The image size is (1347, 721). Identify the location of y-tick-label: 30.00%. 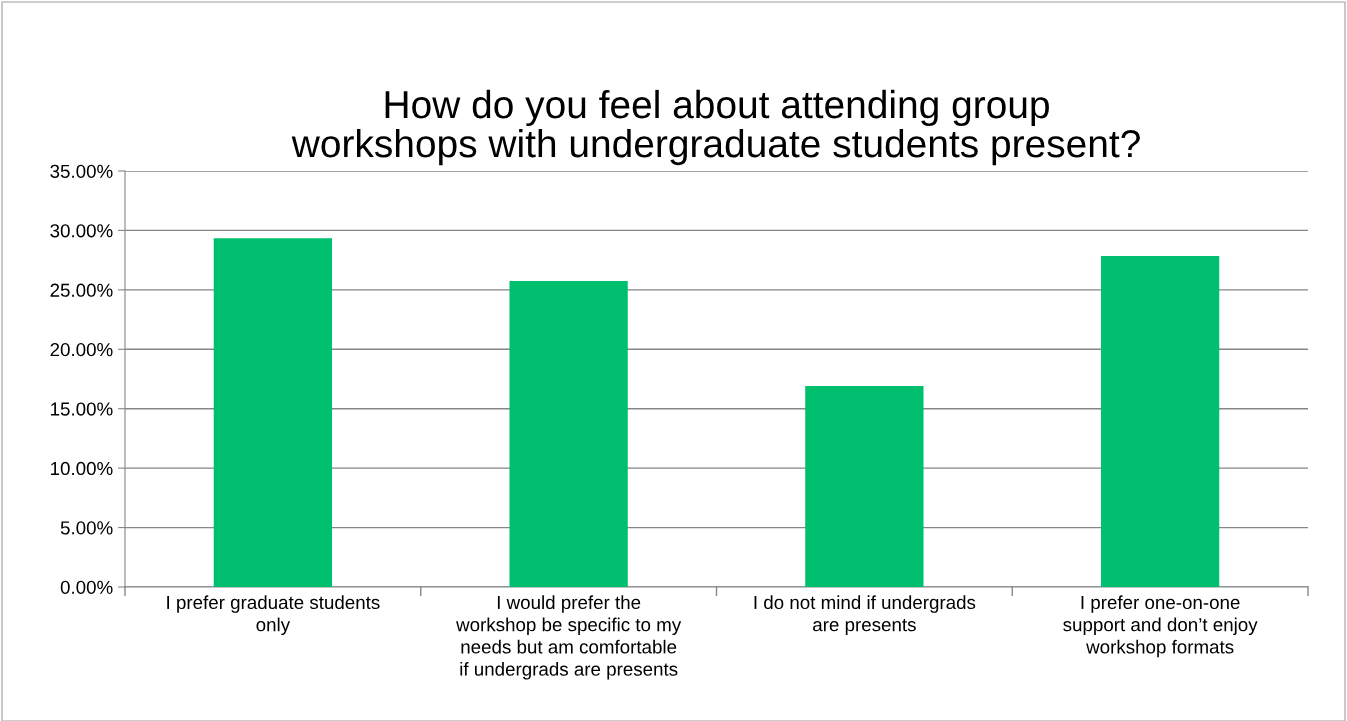
(81, 231).